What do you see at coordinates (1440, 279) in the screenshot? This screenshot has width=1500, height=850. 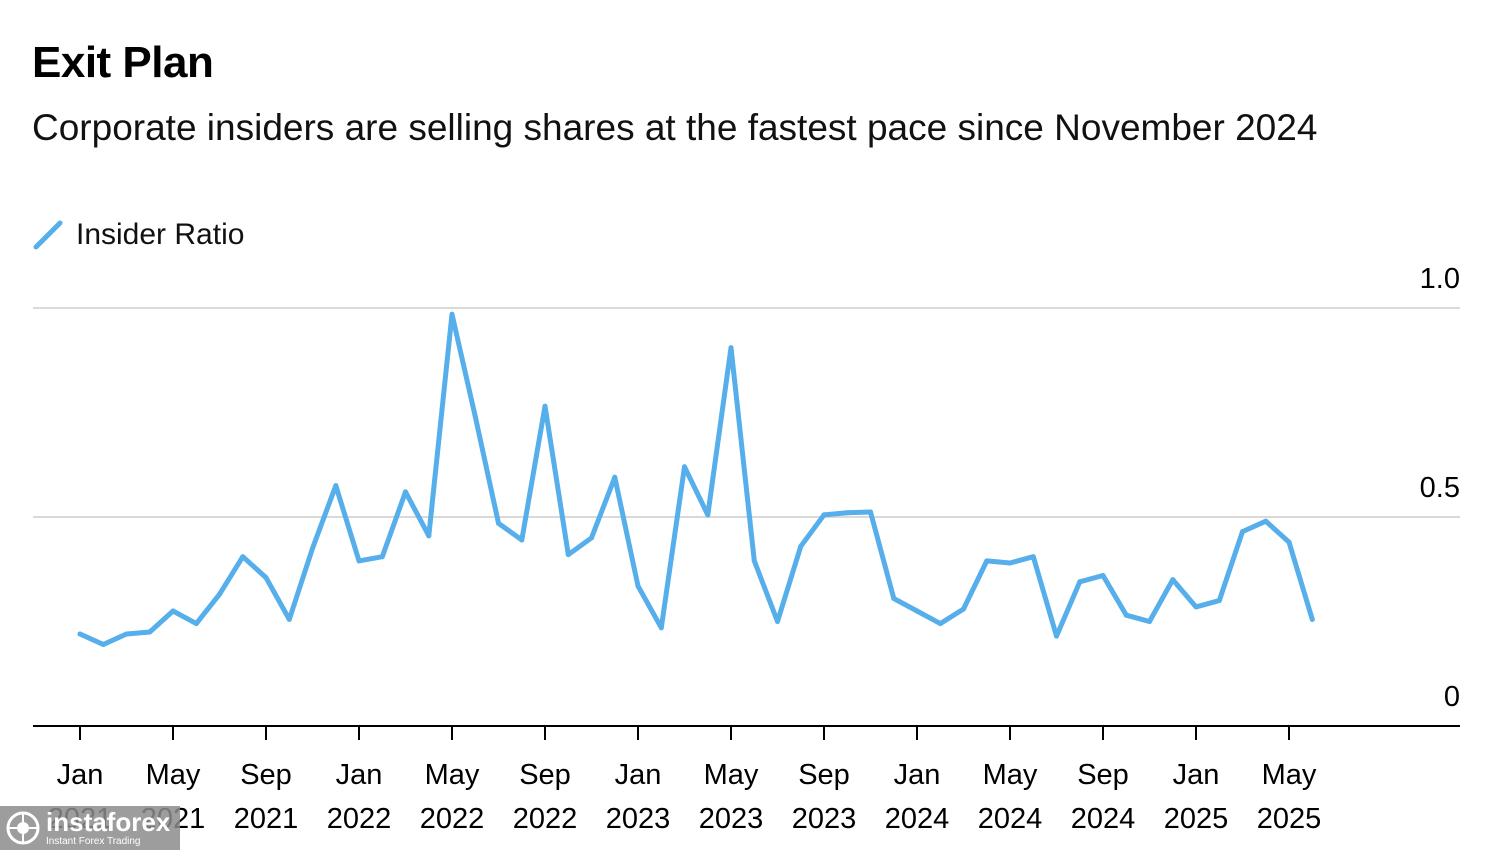 I see `y-tick-label: 1.0` at bounding box center [1440, 279].